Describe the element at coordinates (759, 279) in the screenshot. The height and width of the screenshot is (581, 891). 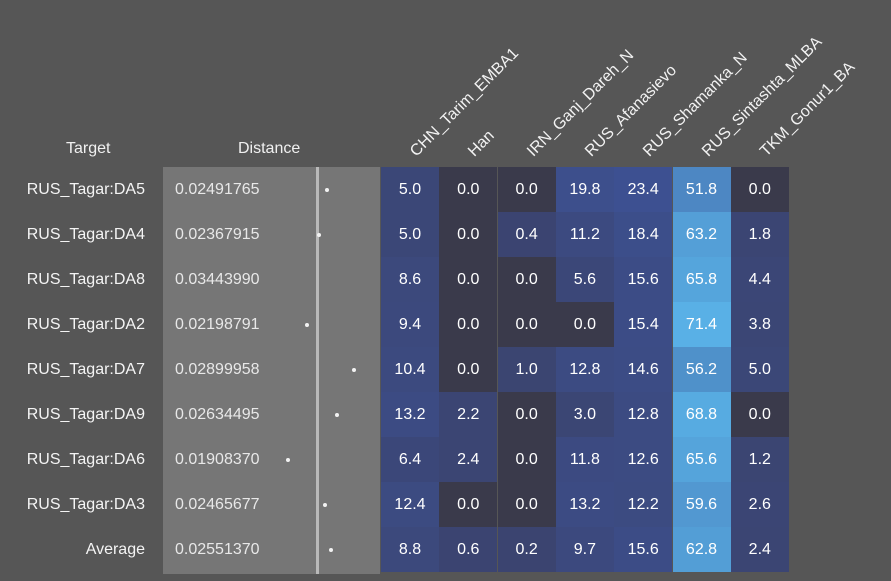
I see `heatmap-cell: 4.4` at that location.